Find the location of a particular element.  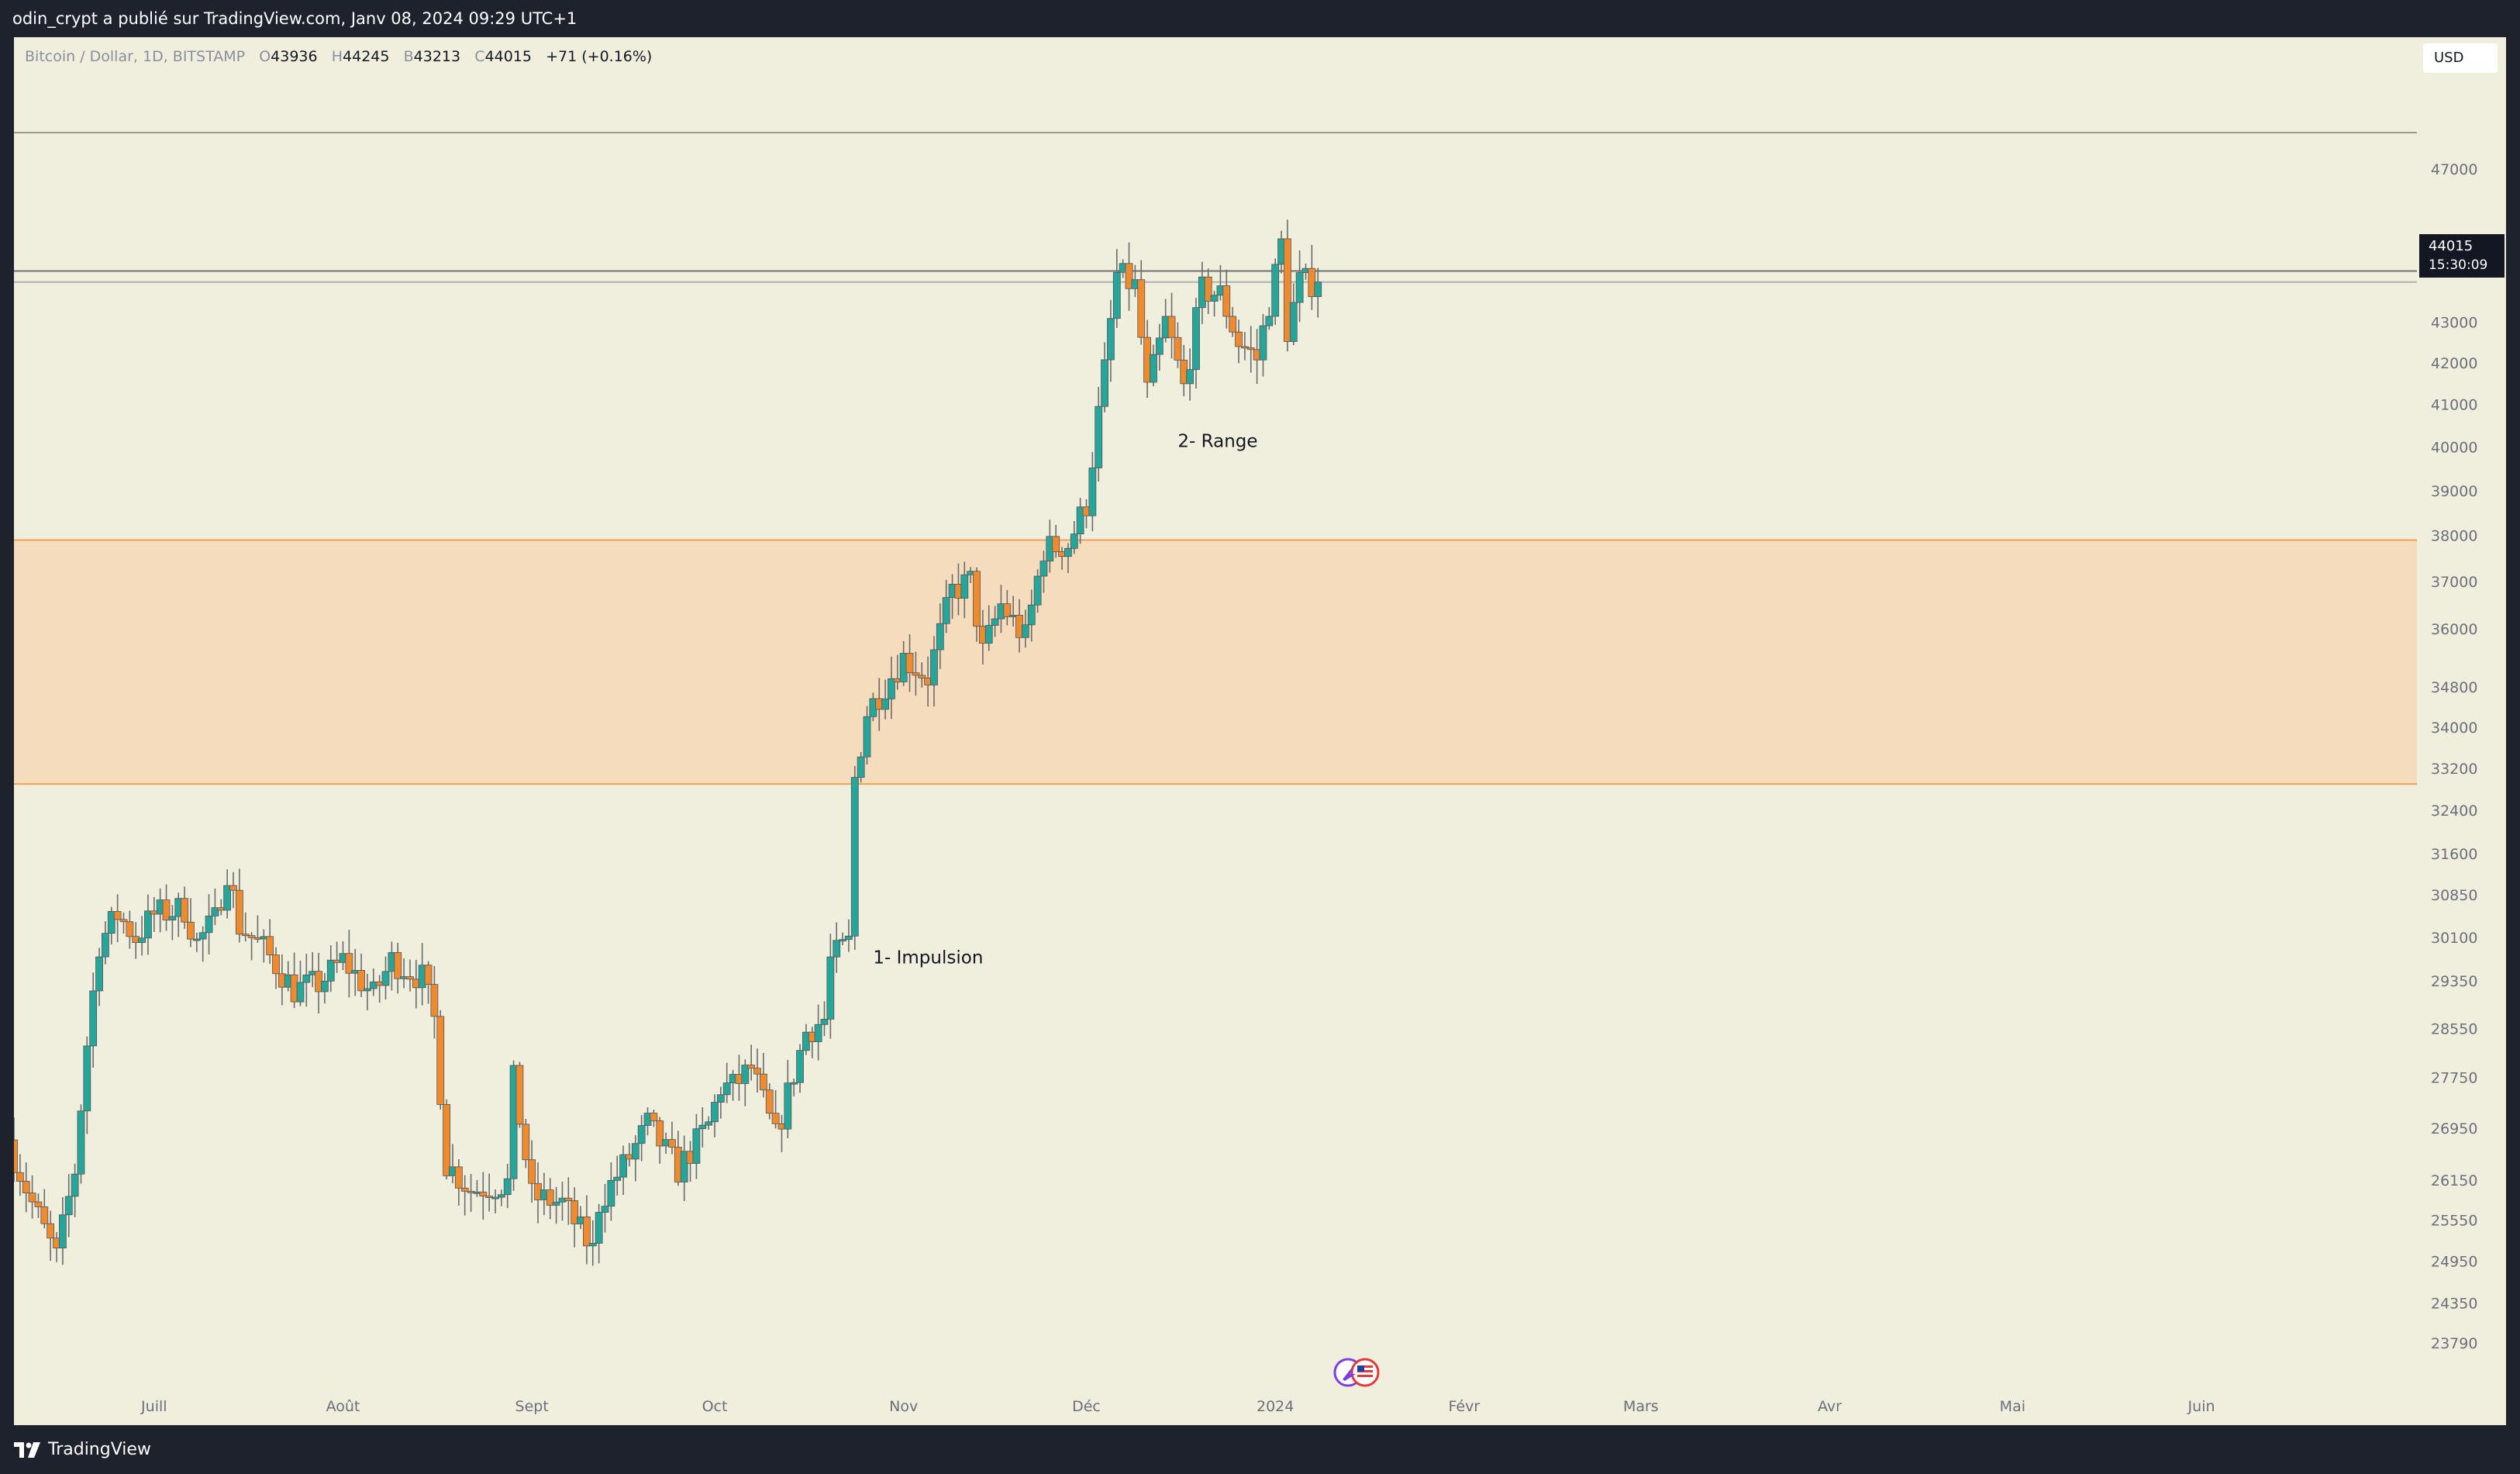

economic-events-icon is located at coordinates (1357, 1372).